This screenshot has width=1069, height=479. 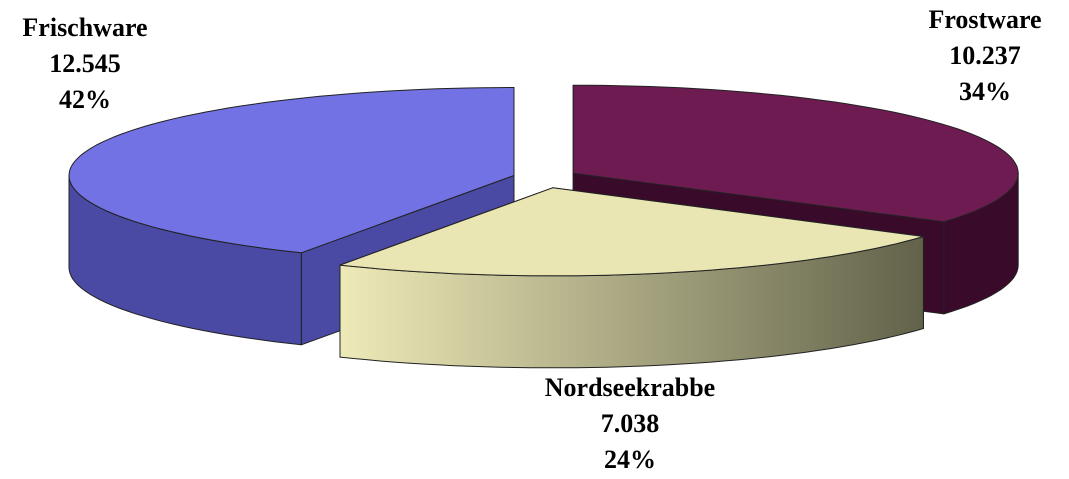 What do you see at coordinates (84, 27) in the screenshot?
I see `slice-label: Frischware` at bounding box center [84, 27].